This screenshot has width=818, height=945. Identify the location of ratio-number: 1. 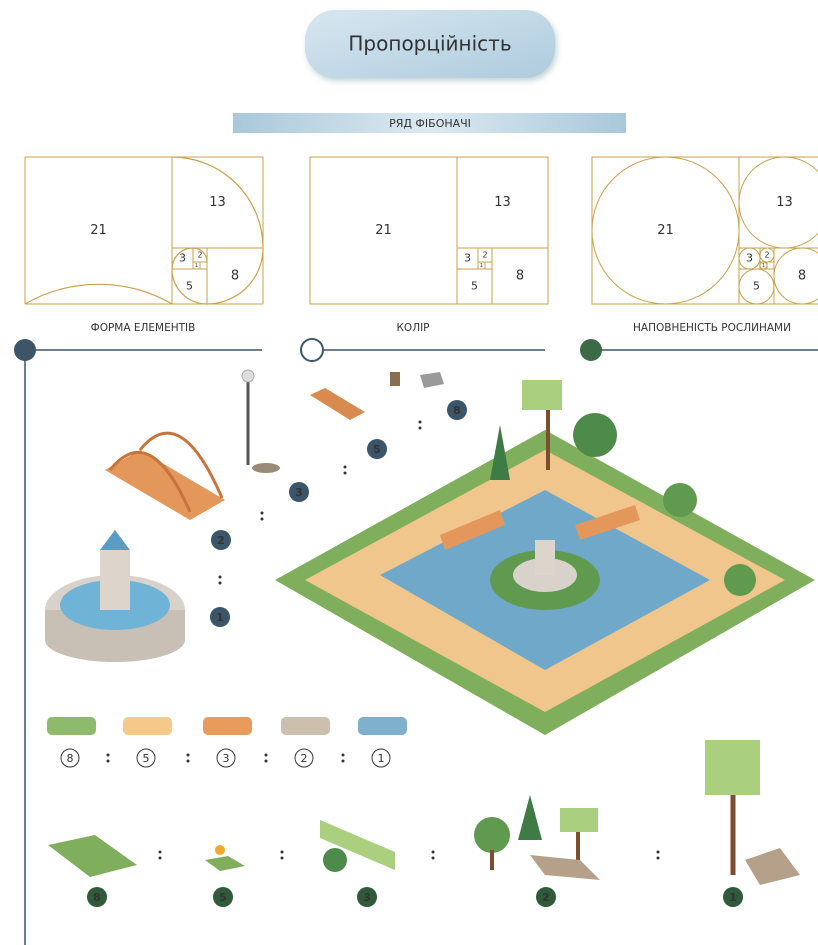
(381, 758).